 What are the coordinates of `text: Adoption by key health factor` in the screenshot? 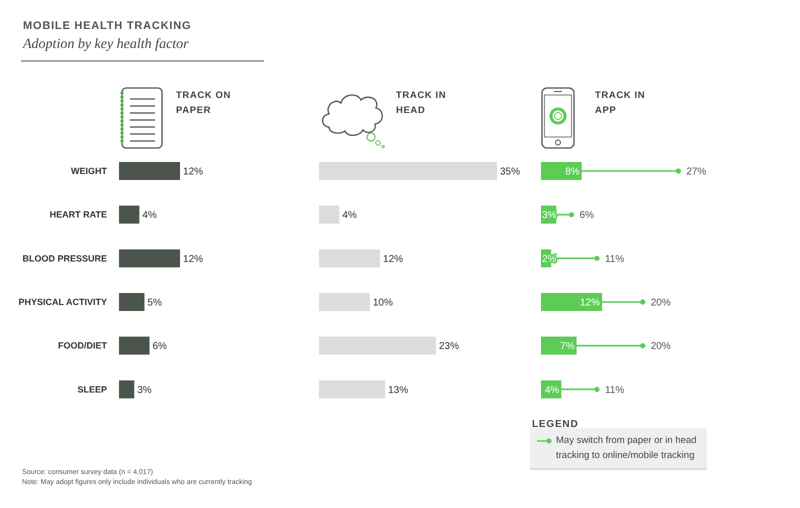 It's located at (106, 45).